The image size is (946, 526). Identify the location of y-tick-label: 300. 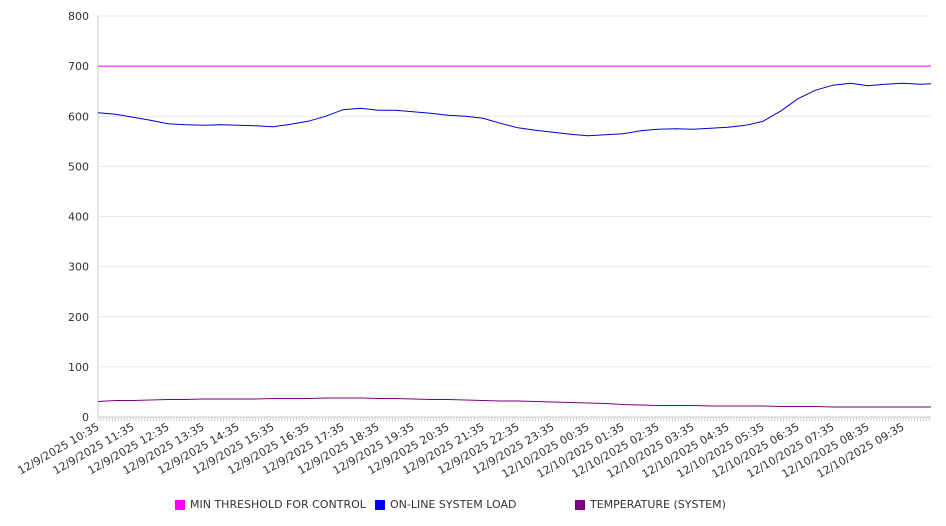
(78, 267).